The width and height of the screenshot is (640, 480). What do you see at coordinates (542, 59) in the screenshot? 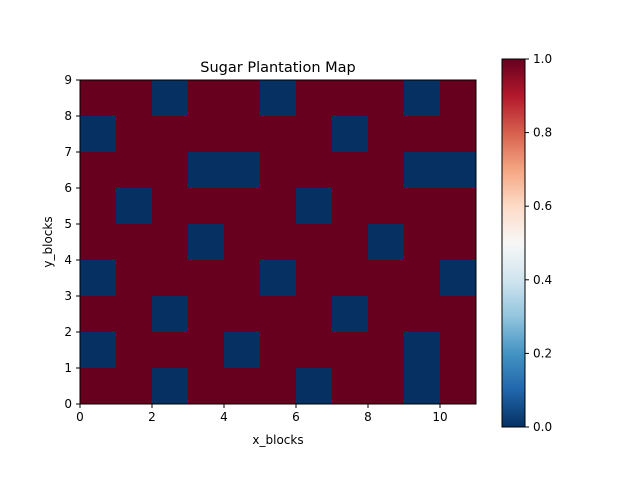
I see `colorbar-tick-label: 1.0` at bounding box center [542, 59].